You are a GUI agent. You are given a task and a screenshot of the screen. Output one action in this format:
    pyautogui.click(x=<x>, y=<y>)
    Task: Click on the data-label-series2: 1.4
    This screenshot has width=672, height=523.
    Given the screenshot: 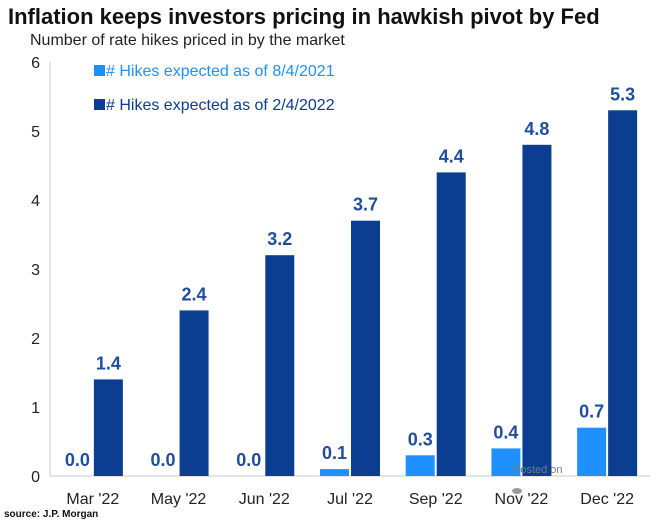 What is the action you would take?
    pyautogui.click(x=108, y=363)
    